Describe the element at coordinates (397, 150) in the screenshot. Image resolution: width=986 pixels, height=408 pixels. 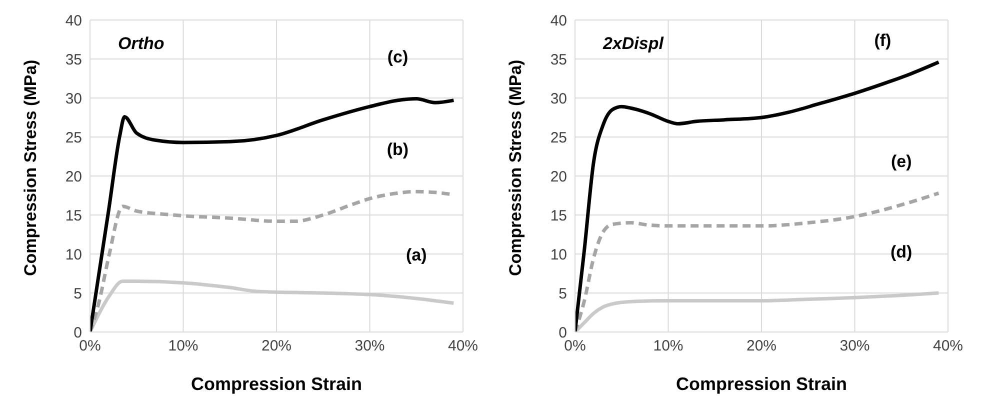
I see `series-label: (b)` at that location.